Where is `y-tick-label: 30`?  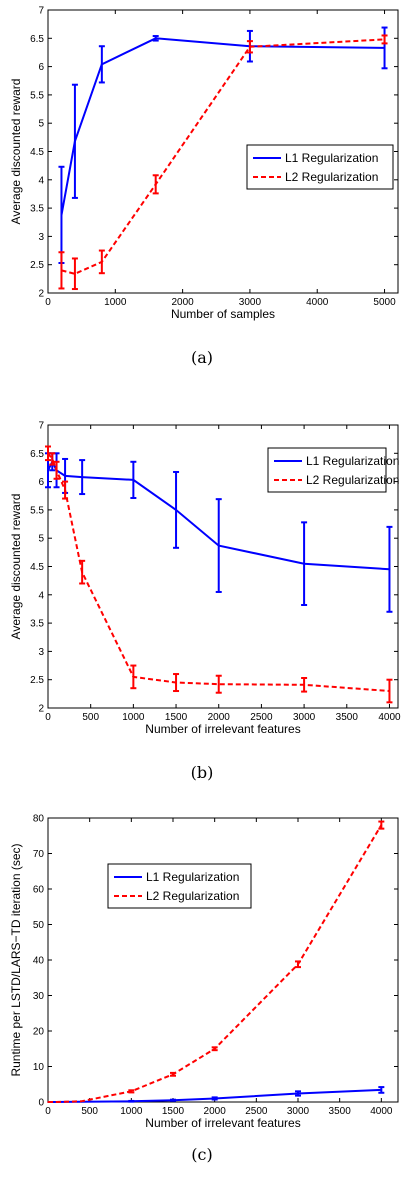
y-tick-label: 30 is located at coordinates (39, 996).